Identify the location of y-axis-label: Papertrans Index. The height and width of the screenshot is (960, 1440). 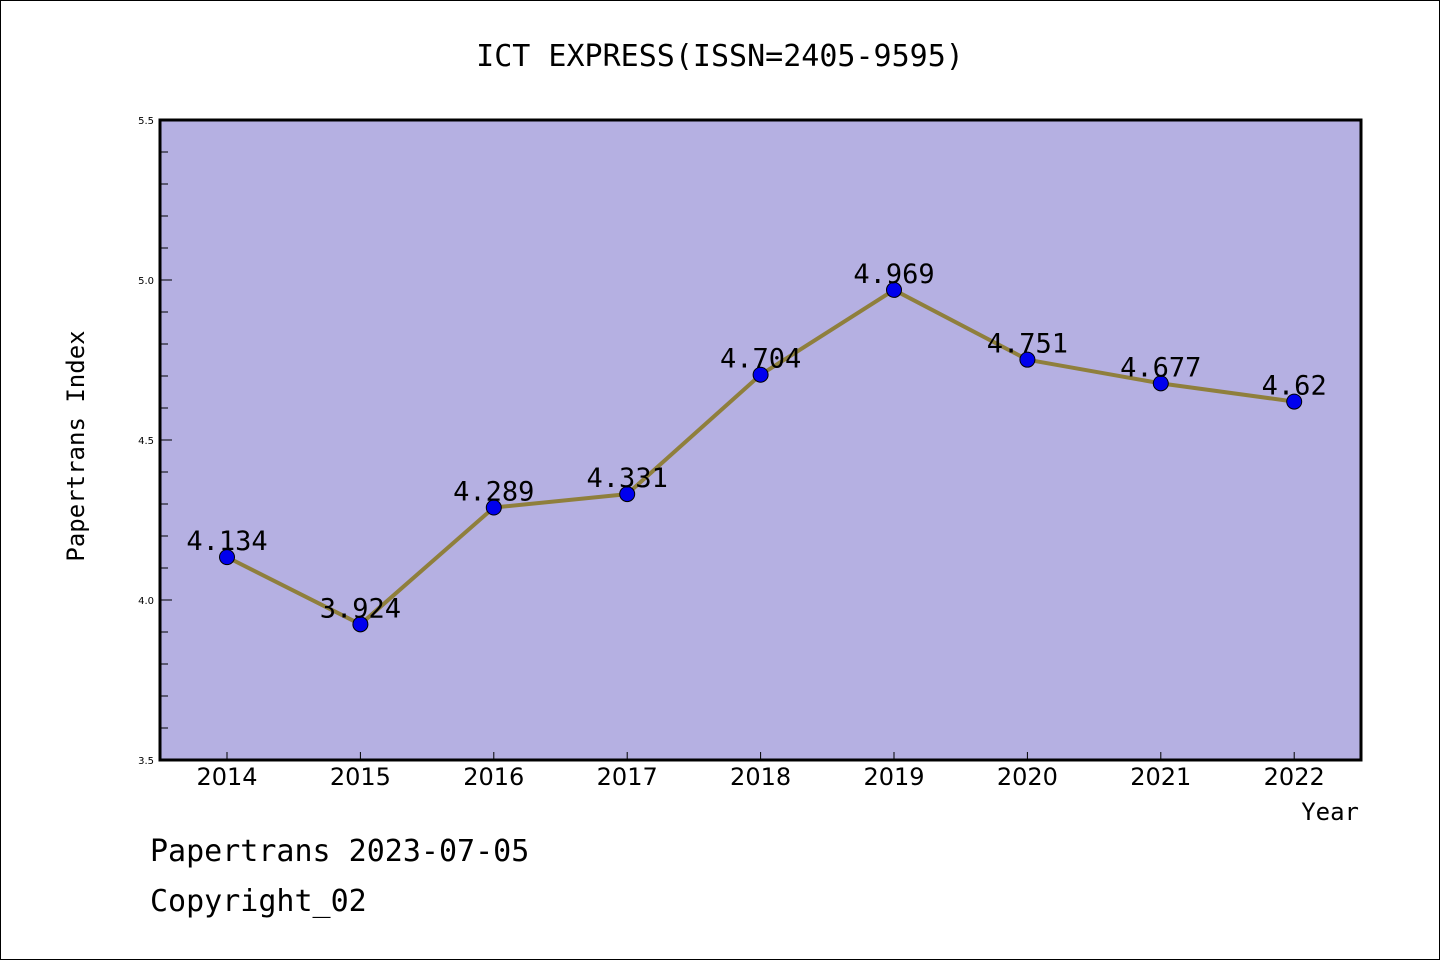
(76, 445).